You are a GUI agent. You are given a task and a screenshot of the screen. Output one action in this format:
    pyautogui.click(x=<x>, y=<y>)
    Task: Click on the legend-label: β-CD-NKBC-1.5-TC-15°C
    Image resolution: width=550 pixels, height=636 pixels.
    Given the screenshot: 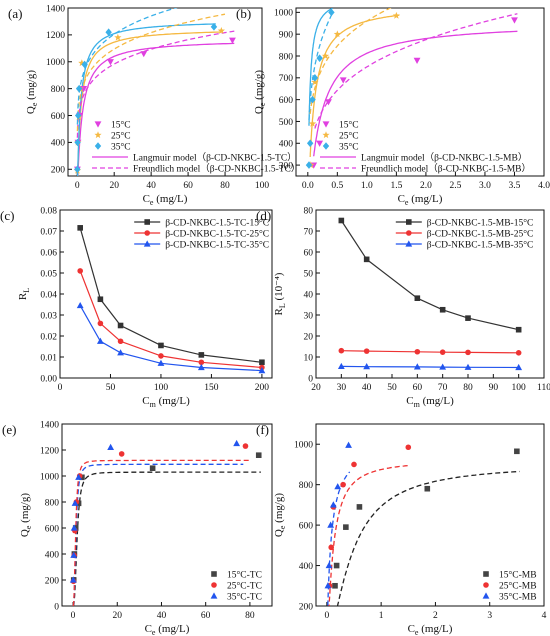 What is the action you would take?
    pyautogui.click(x=217, y=222)
    